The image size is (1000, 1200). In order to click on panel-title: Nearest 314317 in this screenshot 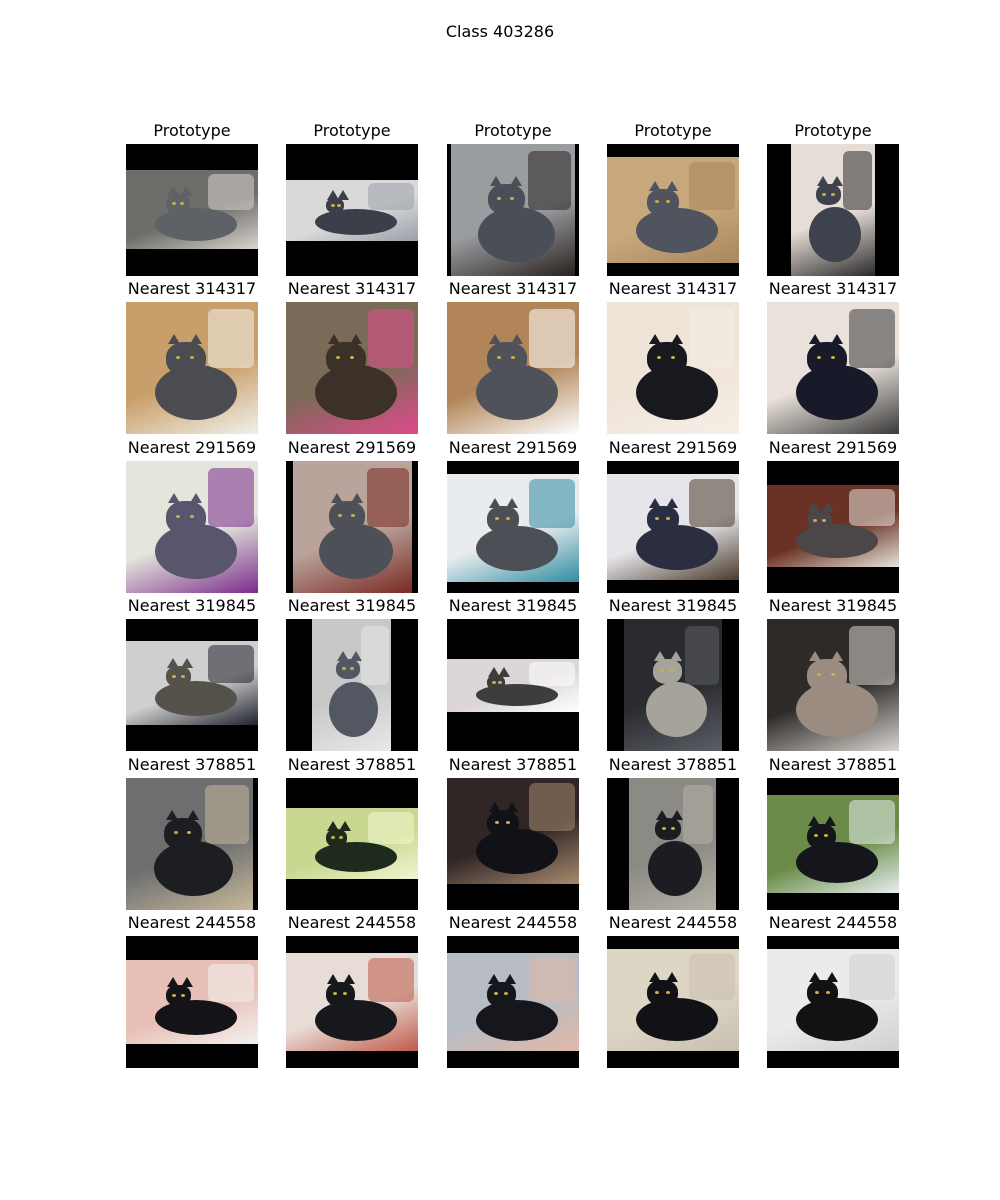, I will do `click(513, 288)`.